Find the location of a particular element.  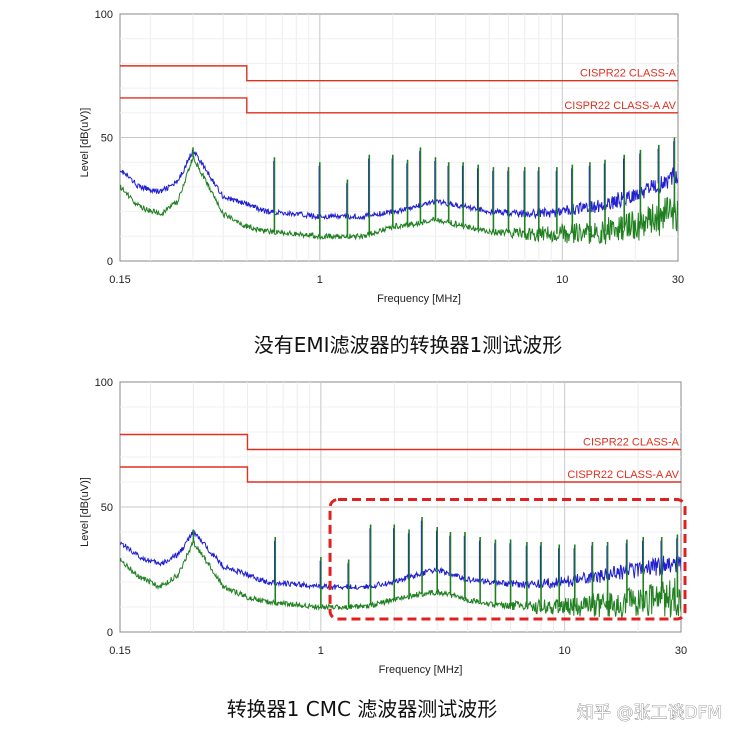

watermark-text: 知乎 @张工谈DFM is located at coordinates (649, 713).